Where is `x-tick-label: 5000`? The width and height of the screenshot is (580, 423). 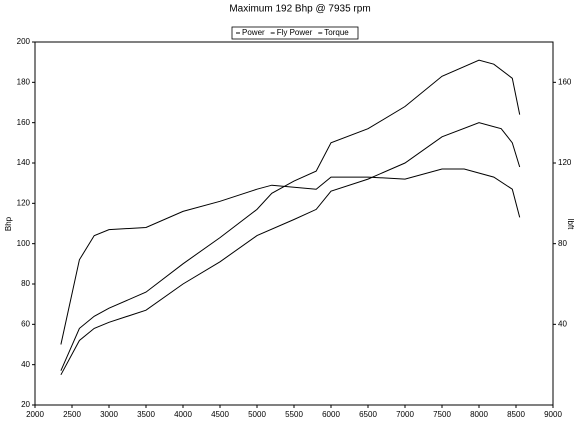
x-tick-label: 5000 is located at coordinates (257, 414).